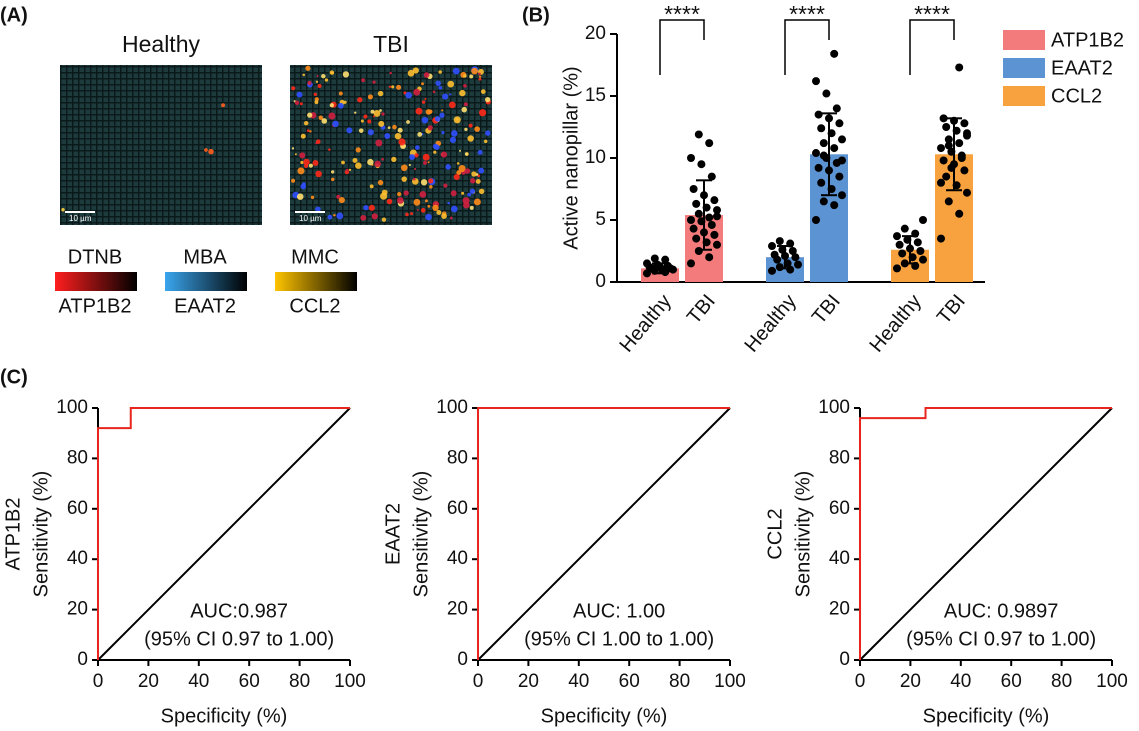  What do you see at coordinates (826, 309) in the screenshot?
I see `x-tick-label: TBI` at bounding box center [826, 309].